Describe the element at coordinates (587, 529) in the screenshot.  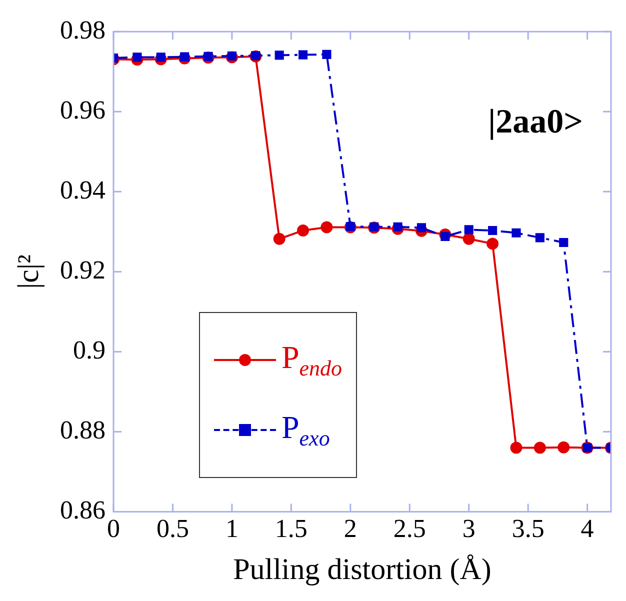
I see `x-tick-label: 4` at that location.